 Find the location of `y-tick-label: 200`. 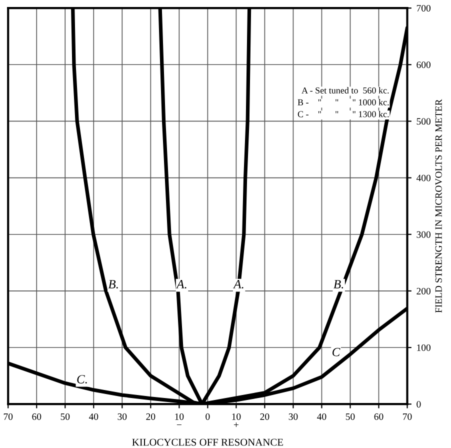

y-tick-label: 200 is located at coordinates (423, 291).